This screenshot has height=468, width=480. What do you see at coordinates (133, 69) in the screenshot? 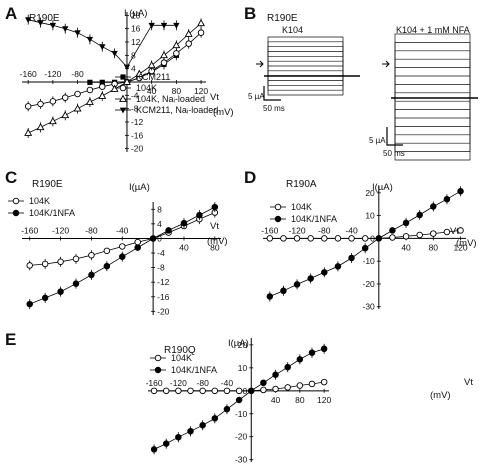
I see `y-tick-label: 4` at bounding box center [133, 69].